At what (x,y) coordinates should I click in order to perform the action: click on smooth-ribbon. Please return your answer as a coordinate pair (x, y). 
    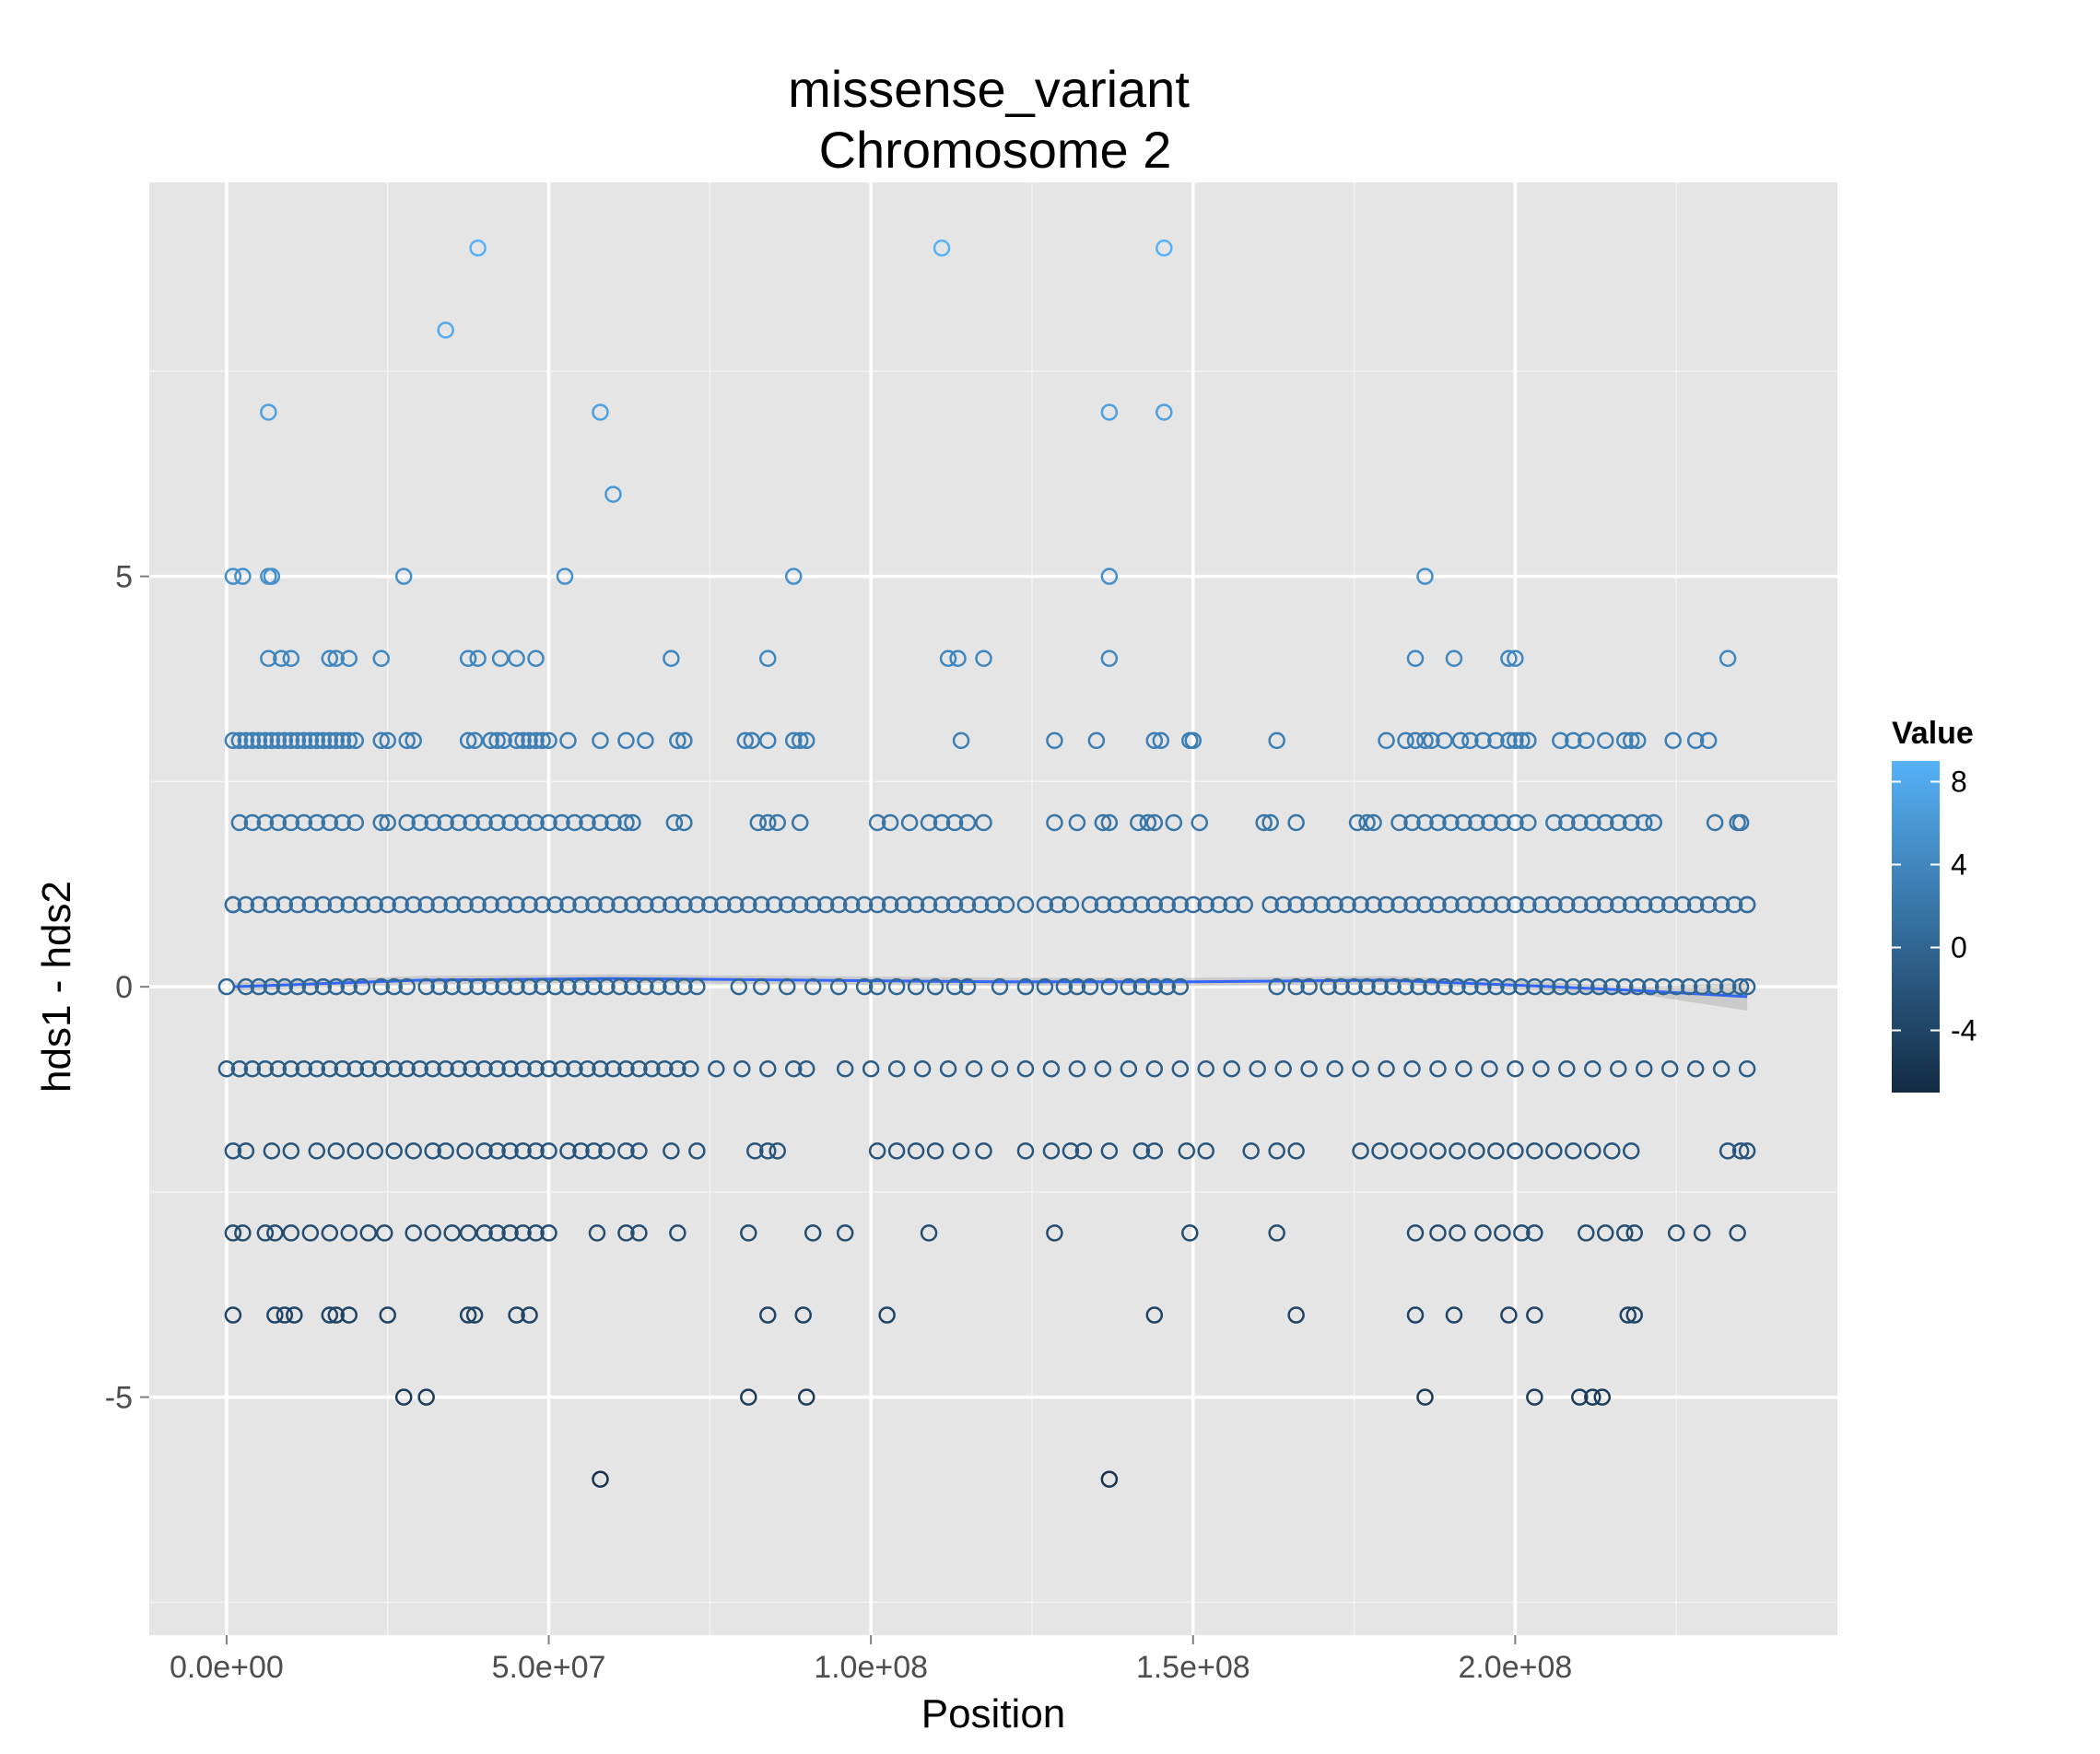
    Looking at the image, I should click on (990, 992).